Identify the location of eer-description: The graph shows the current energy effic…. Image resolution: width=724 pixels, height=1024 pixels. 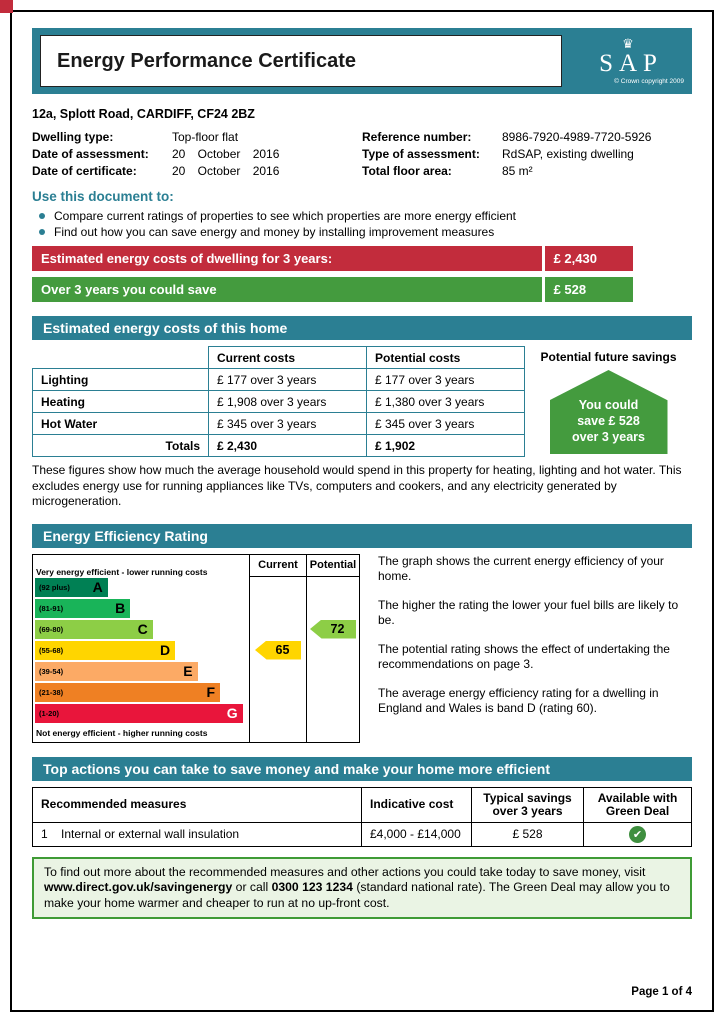
(528, 634).